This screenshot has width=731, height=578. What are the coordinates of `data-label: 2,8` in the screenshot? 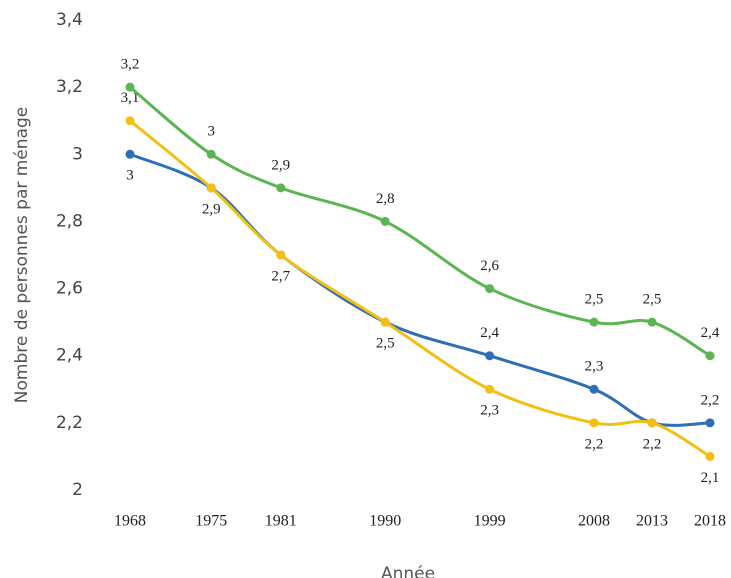 It's located at (385, 199).